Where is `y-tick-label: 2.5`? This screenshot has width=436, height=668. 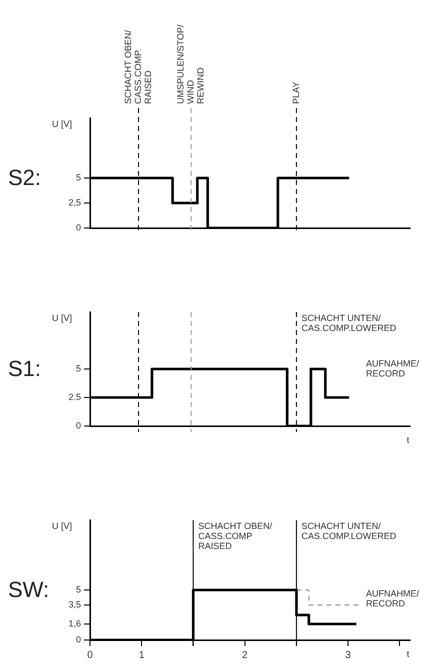 y-tick-label: 2.5 is located at coordinates (74, 397).